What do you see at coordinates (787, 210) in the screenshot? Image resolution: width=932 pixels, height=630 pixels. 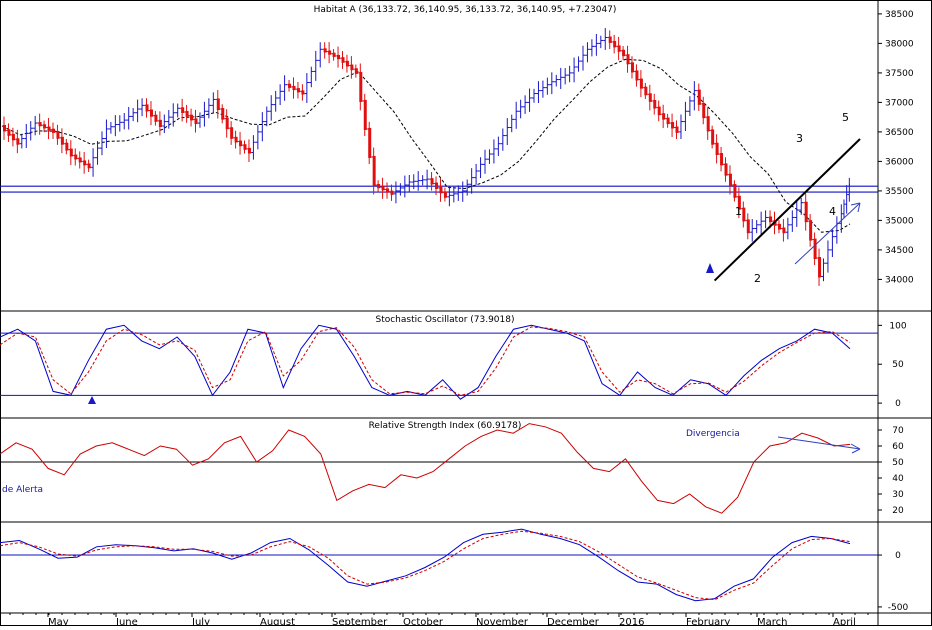 I see `trendline` at bounding box center [787, 210].